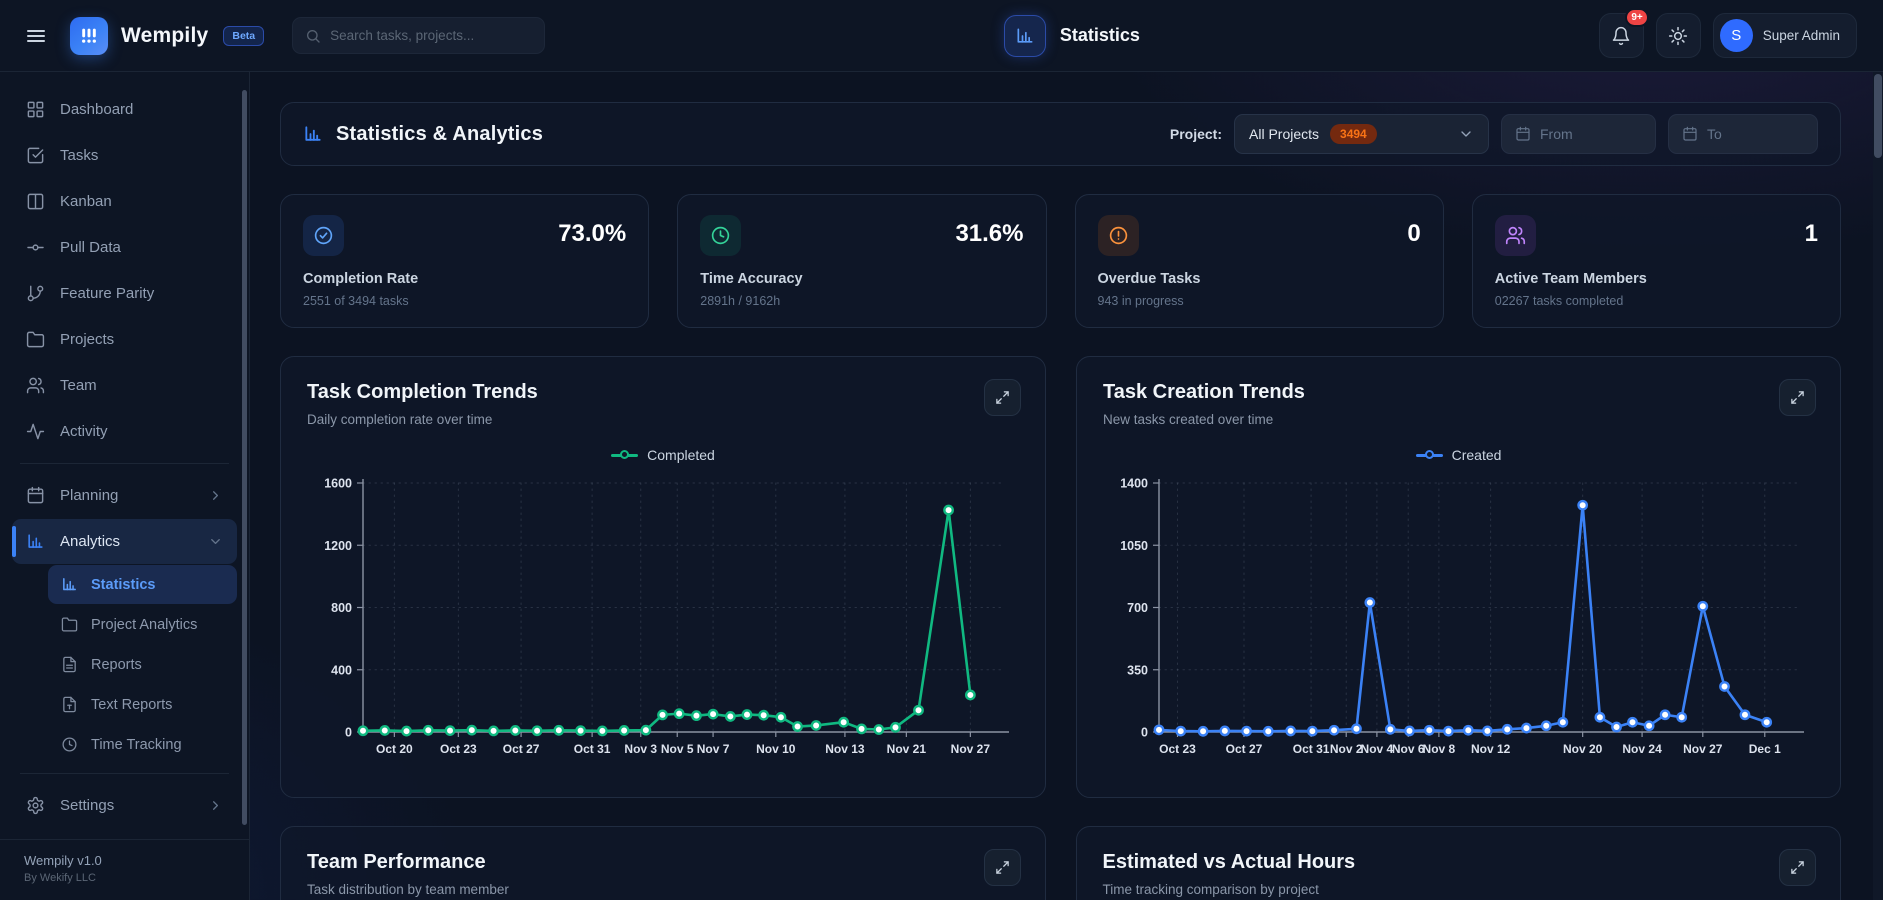 The height and width of the screenshot is (900, 1883). I want to click on svg-text: Oct 27, so click(1244, 749).